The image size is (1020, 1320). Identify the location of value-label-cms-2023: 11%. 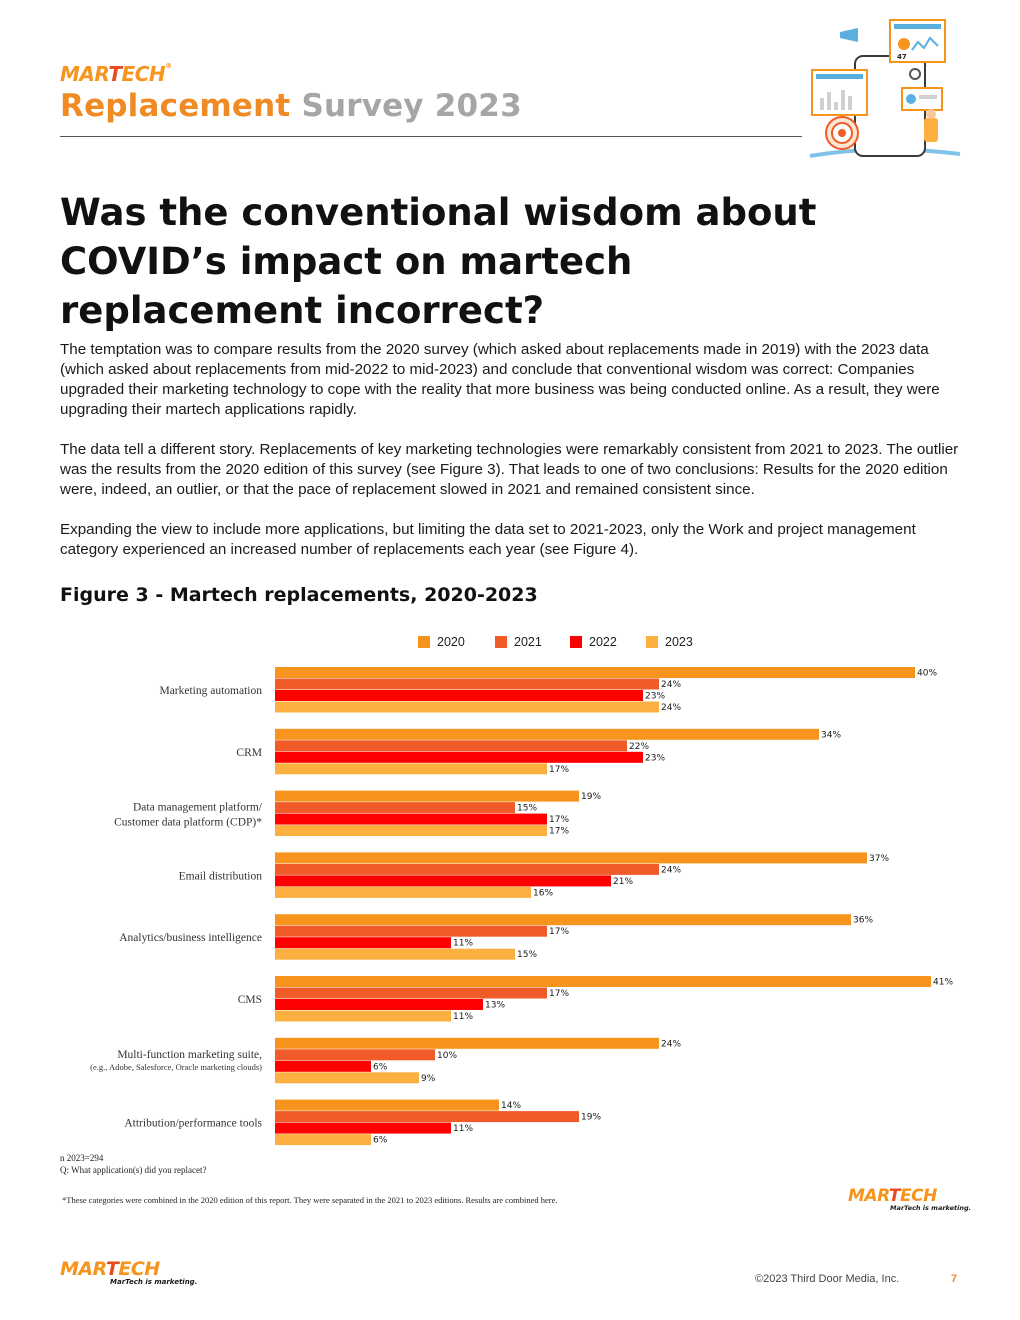
(463, 1017).